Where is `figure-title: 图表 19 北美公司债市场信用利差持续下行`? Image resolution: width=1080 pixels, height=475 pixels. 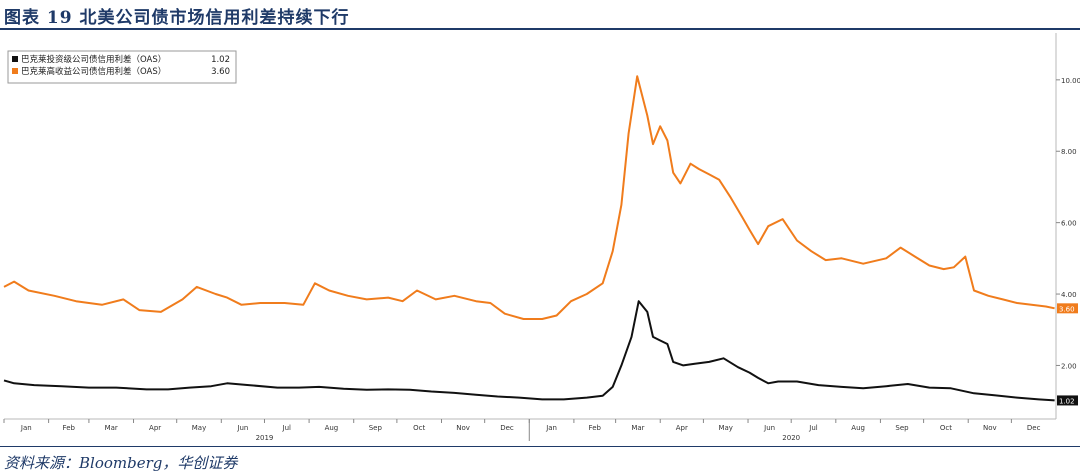
figure-title: 图表 19 北美公司债市场信用利差持续下行 is located at coordinates (177, 18).